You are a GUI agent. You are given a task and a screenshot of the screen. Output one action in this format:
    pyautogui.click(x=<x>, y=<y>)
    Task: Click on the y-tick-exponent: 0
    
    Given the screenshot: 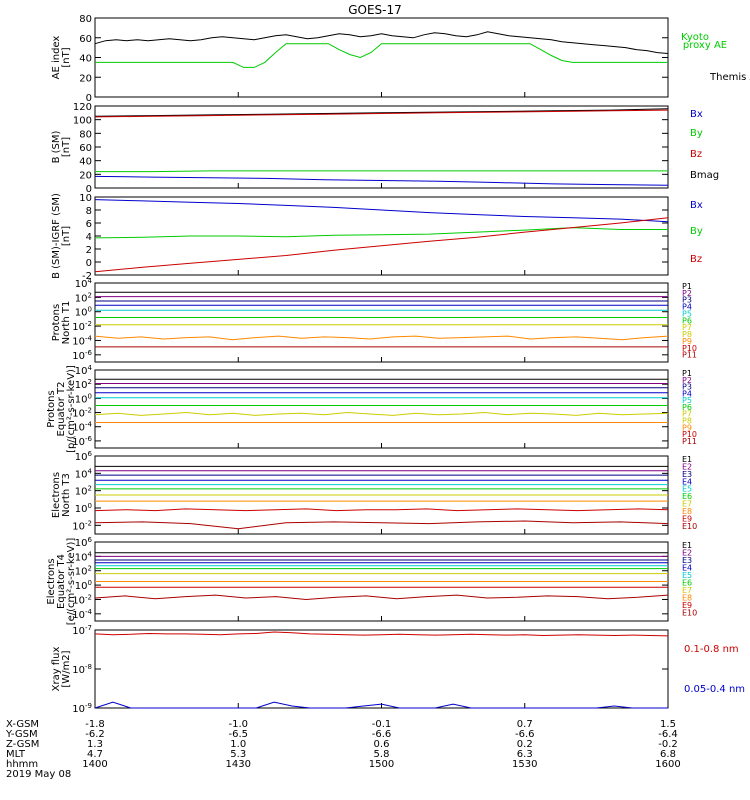 What is the action you would take?
    pyautogui.click(x=90, y=506)
    